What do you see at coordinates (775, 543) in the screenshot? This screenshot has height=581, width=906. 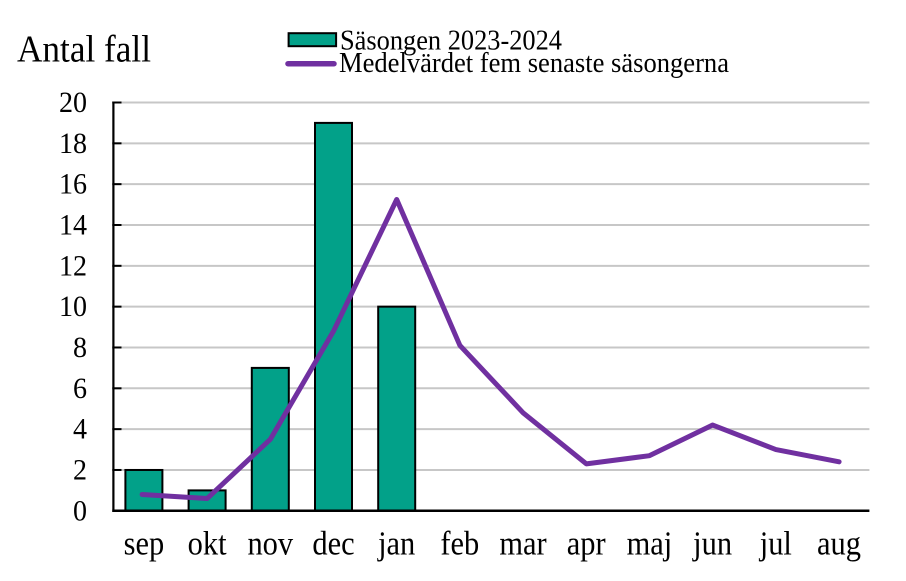 I see `svg-text: jul` at bounding box center [775, 543].